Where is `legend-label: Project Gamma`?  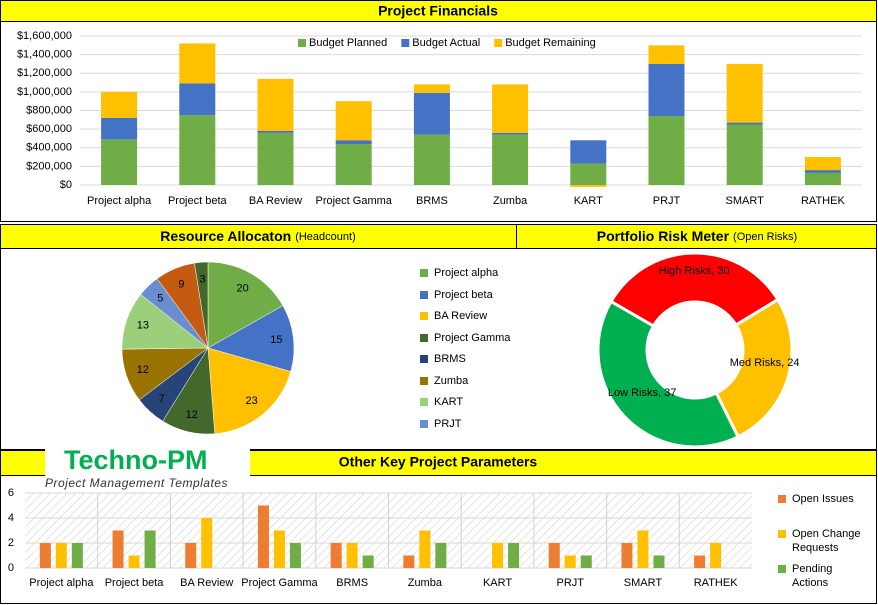 legend-label: Project Gamma is located at coordinates (472, 337).